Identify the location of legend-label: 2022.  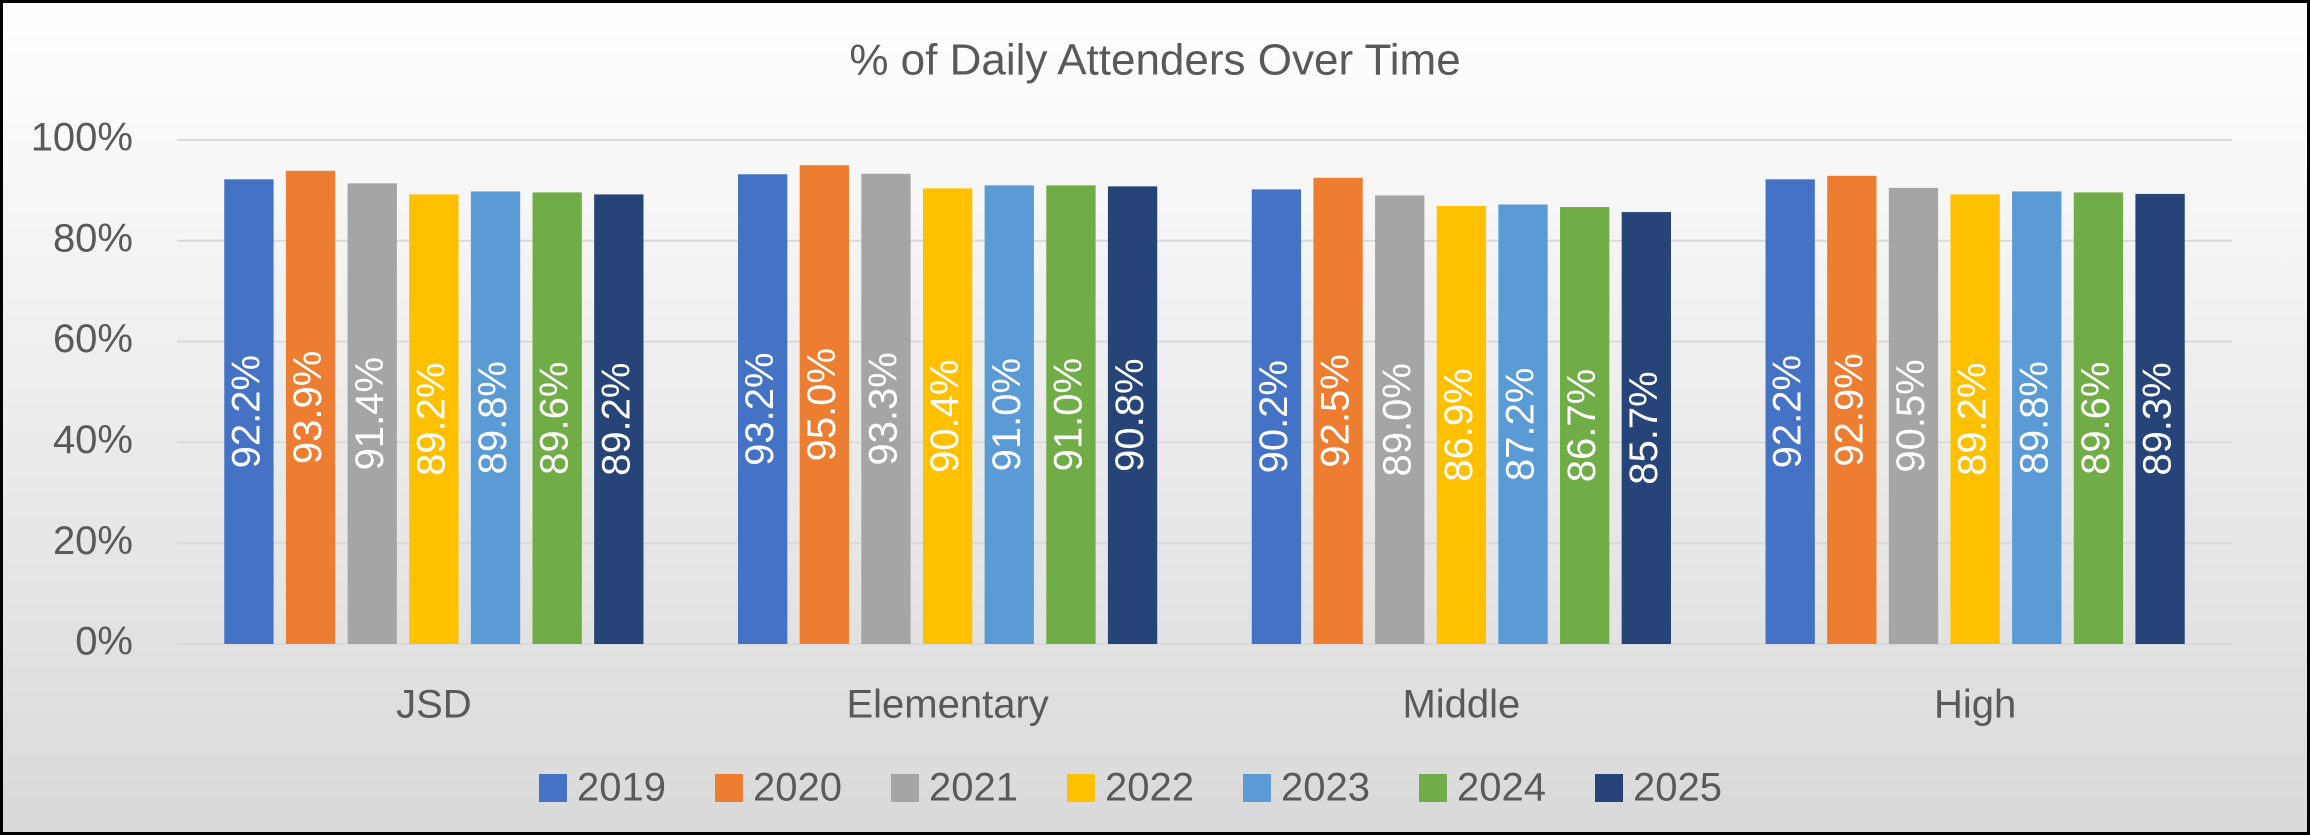
(1149, 788).